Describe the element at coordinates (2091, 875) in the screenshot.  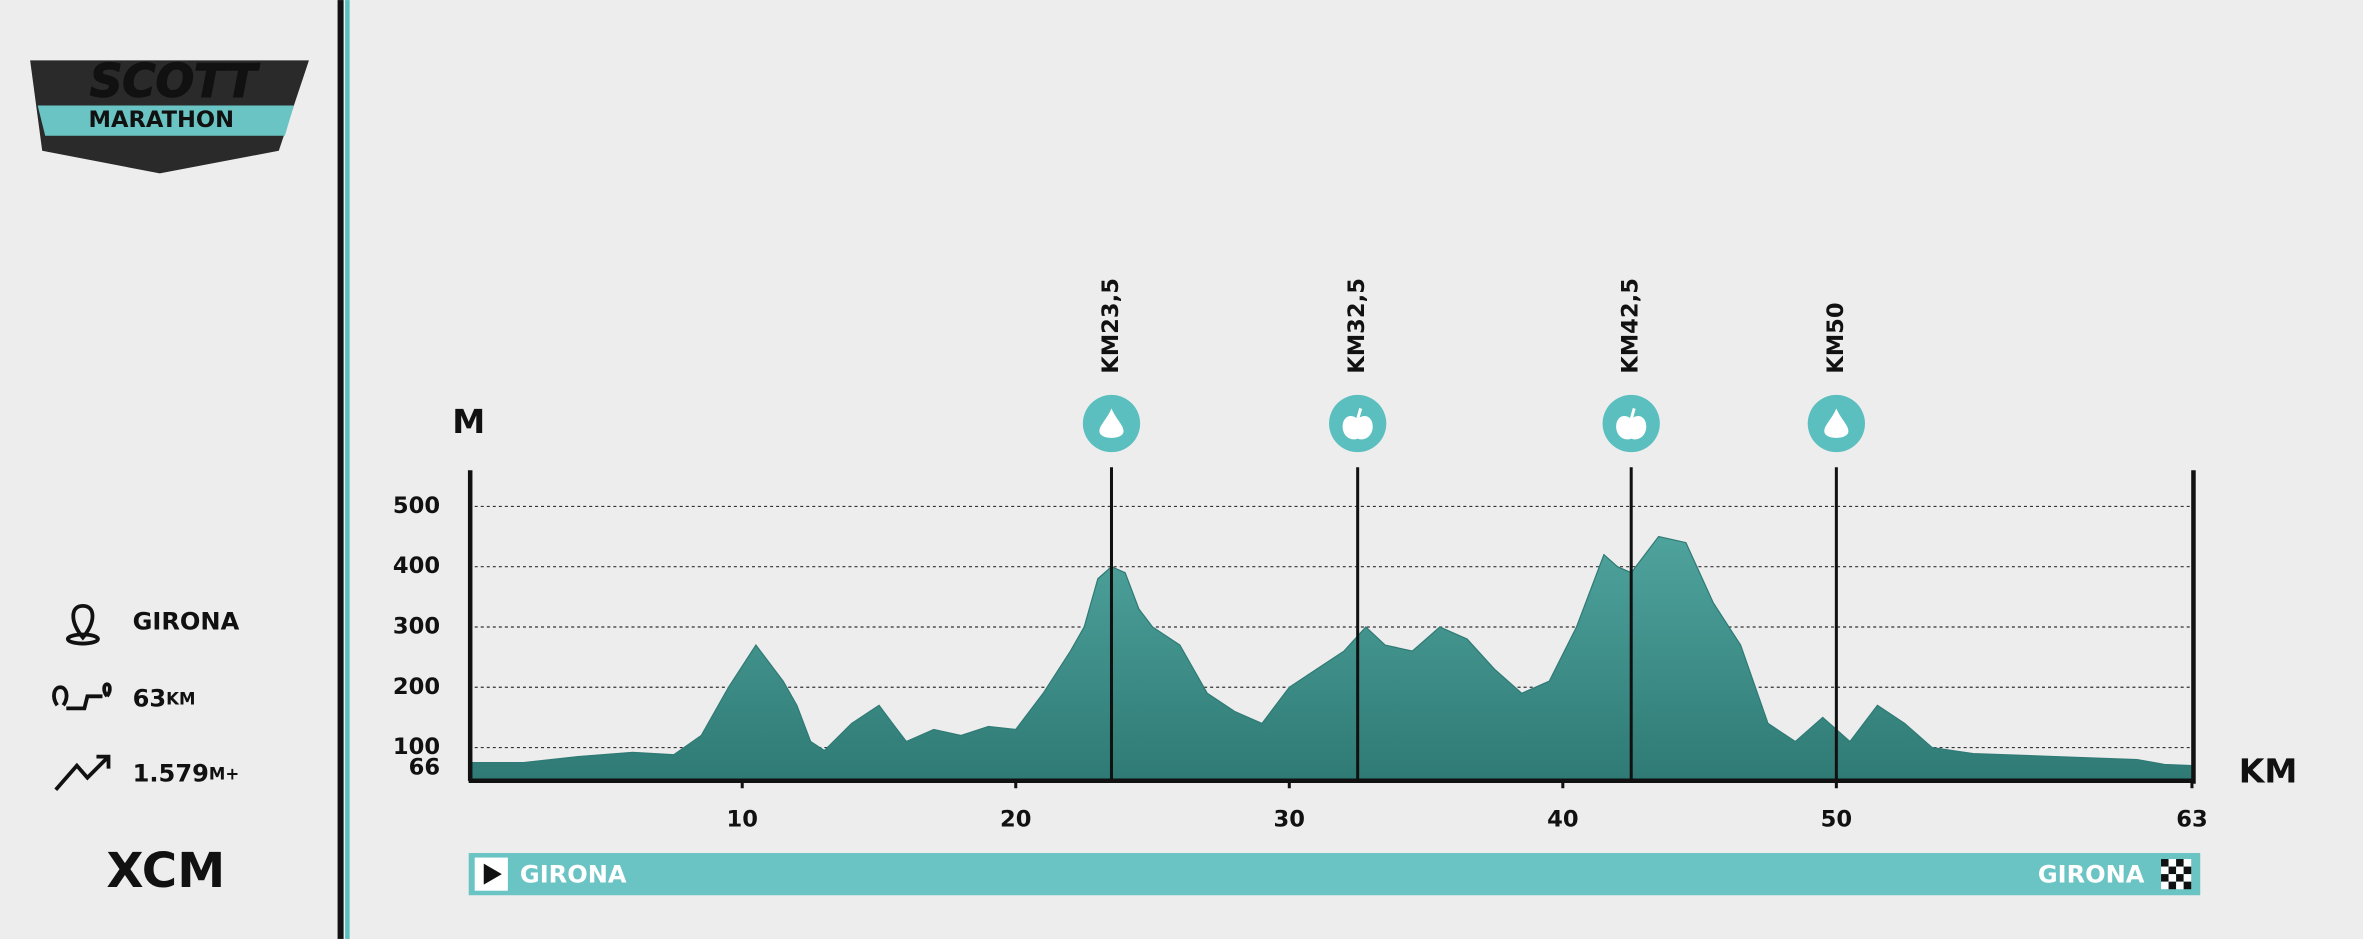
I see `route-finish: GIRONA` at that location.